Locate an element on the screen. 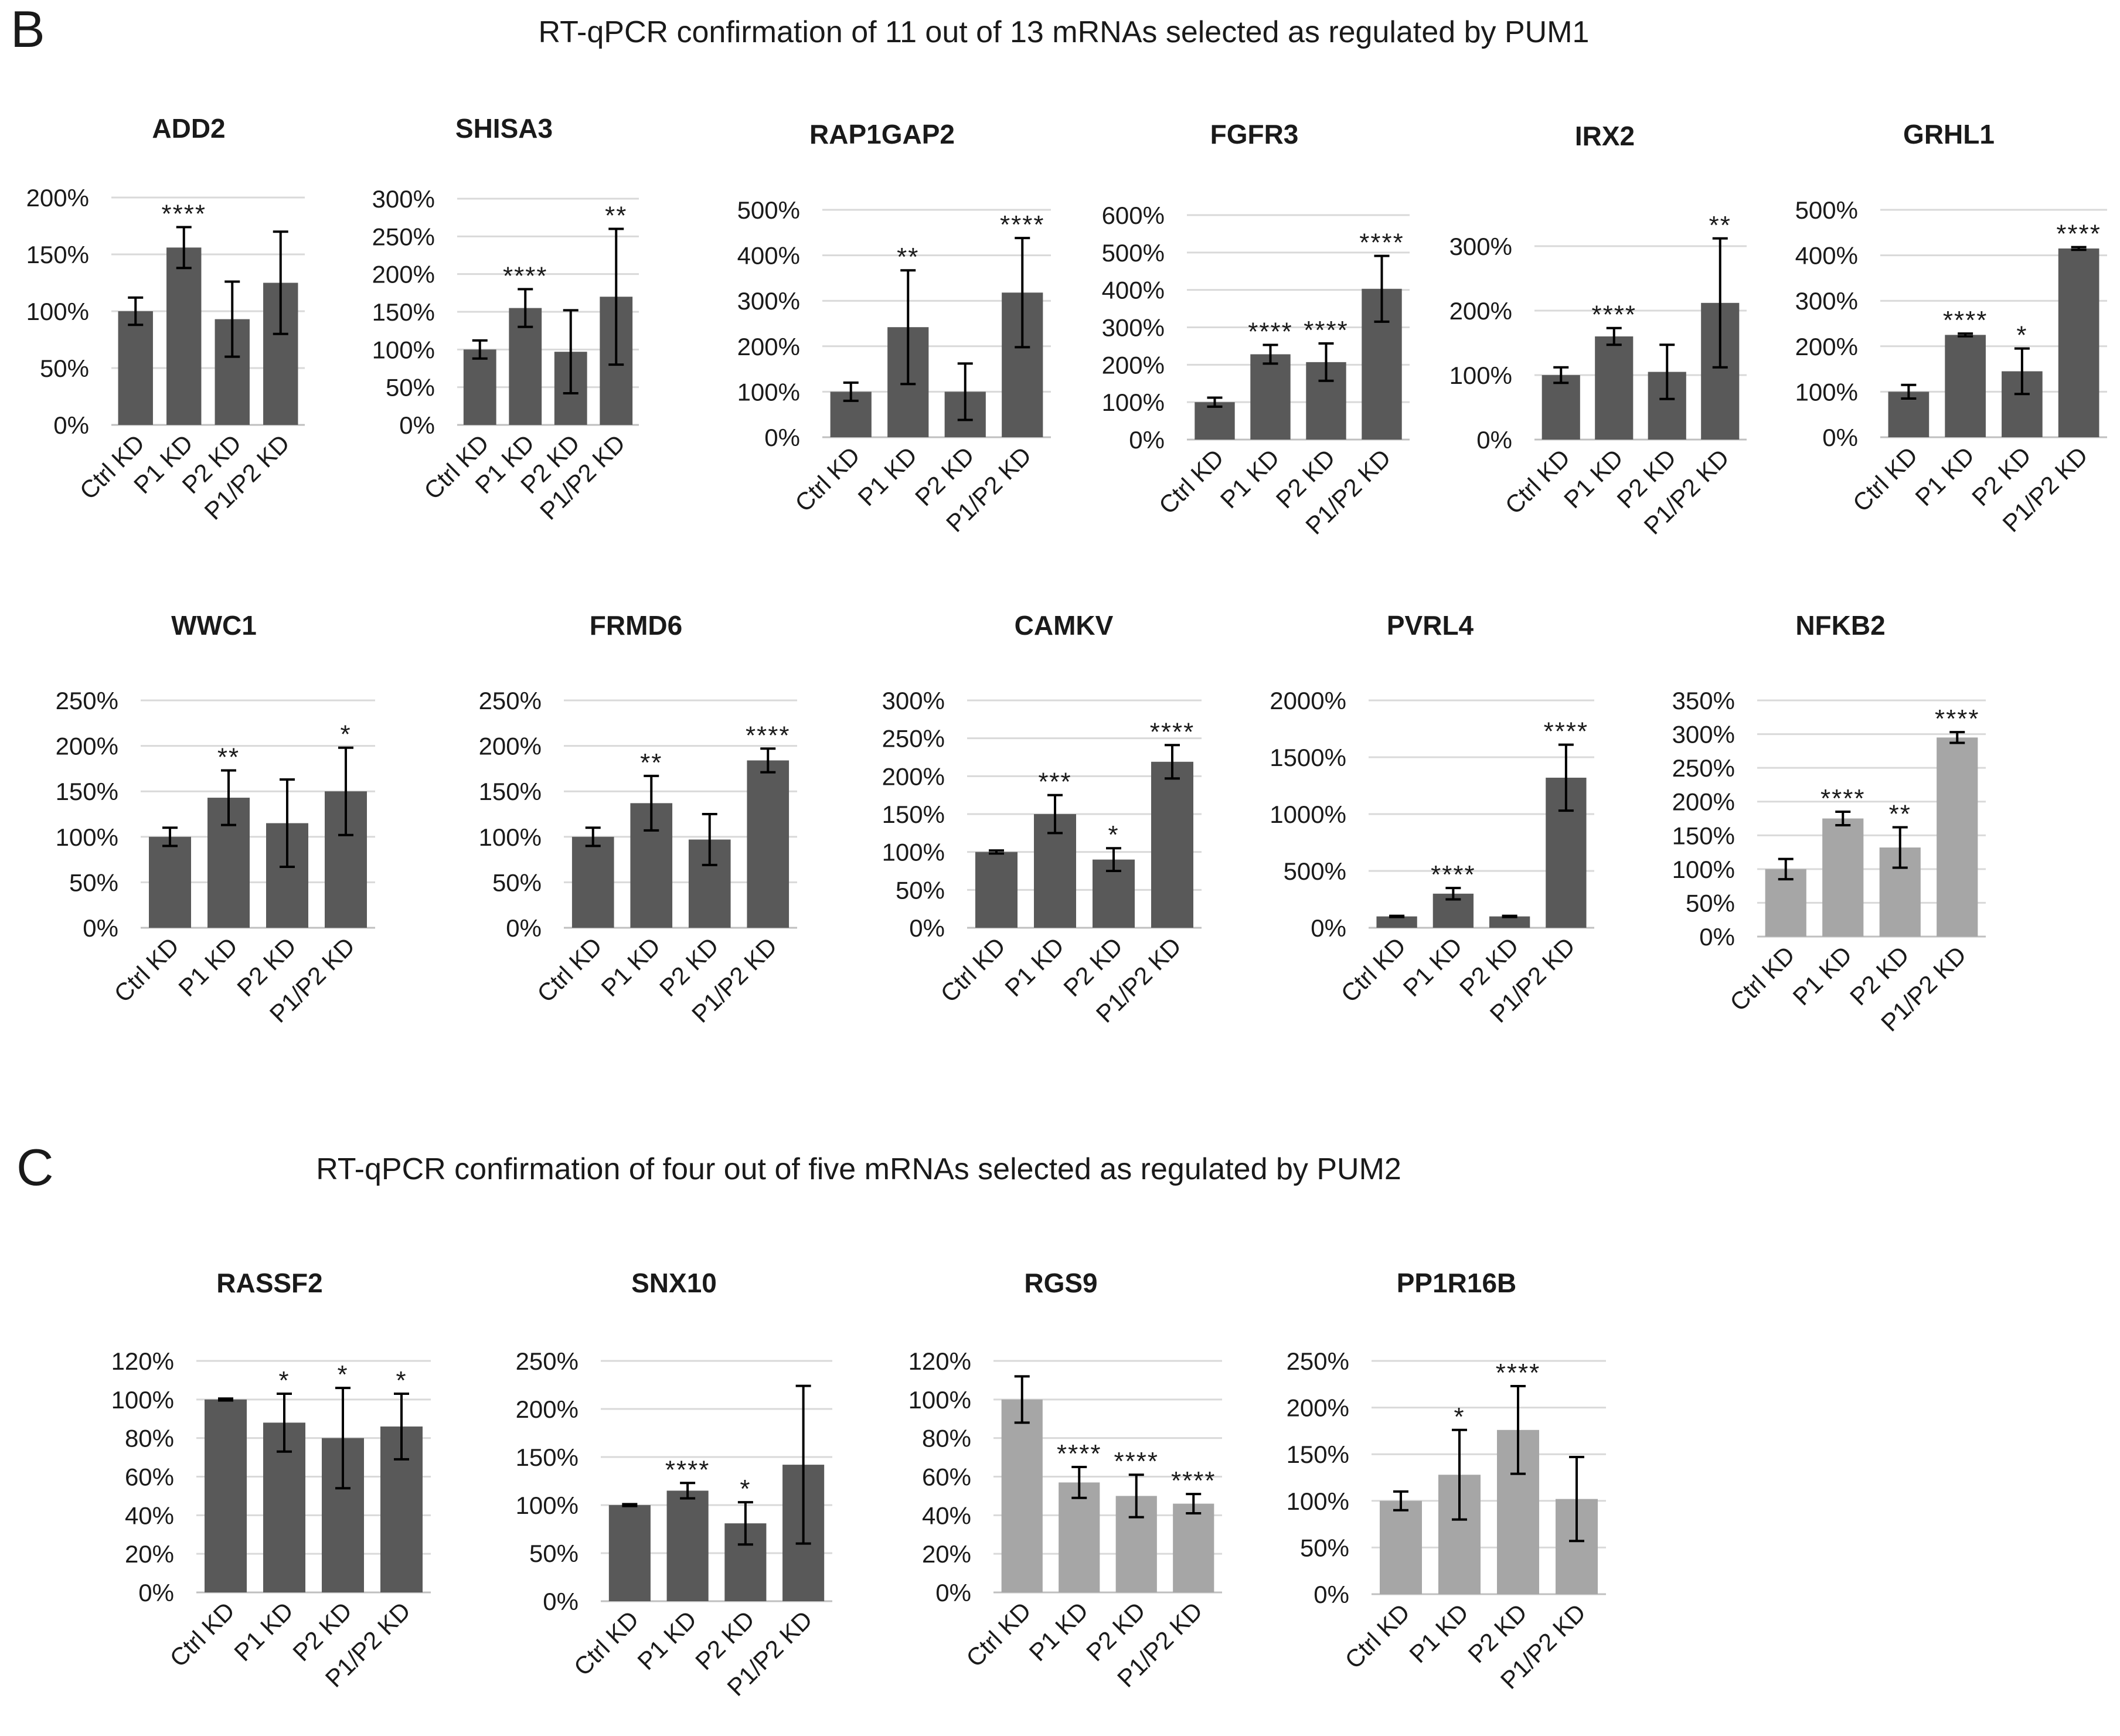 The height and width of the screenshot is (1736, 2120). y-tick-label: 40% is located at coordinates (149, 1516).